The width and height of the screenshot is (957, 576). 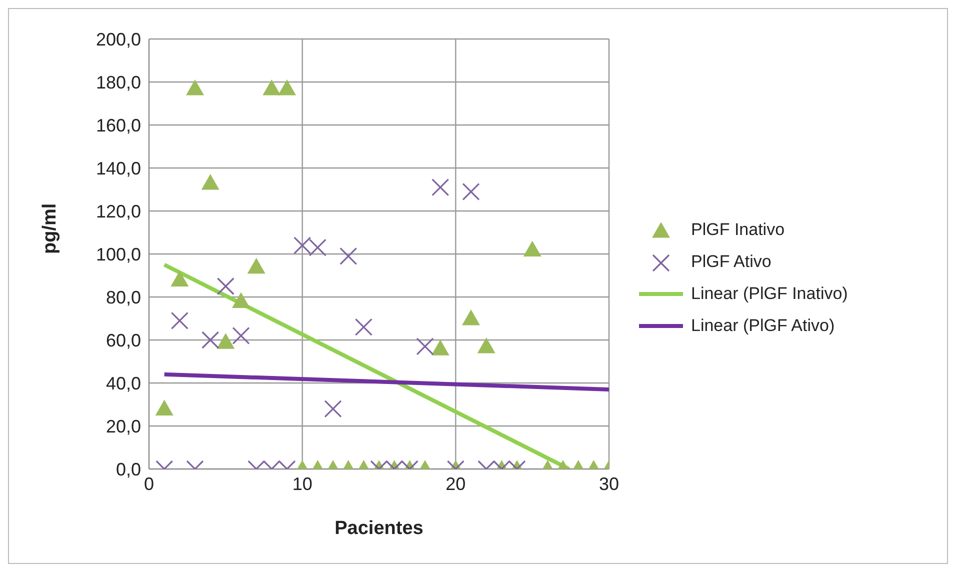 I want to click on y-tick-label: 100,0, so click(x=118, y=254).